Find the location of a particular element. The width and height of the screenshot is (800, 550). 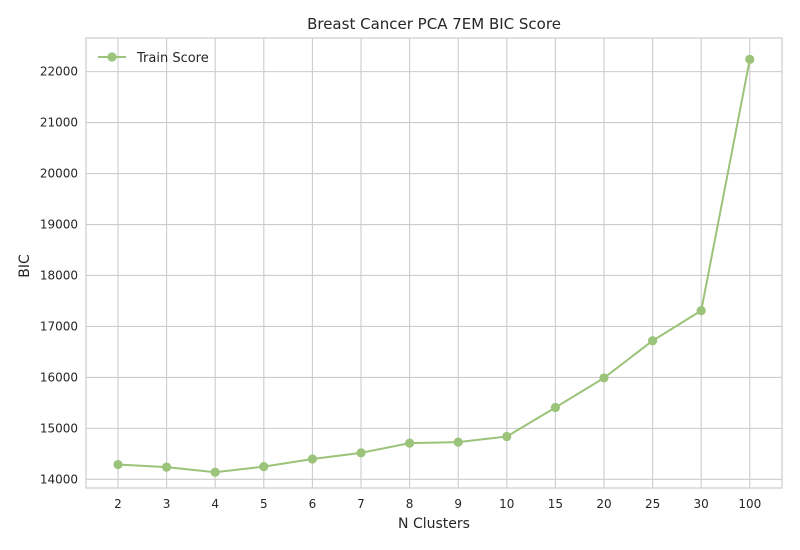

x-tick-label: 7 is located at coordinates (361, 504).